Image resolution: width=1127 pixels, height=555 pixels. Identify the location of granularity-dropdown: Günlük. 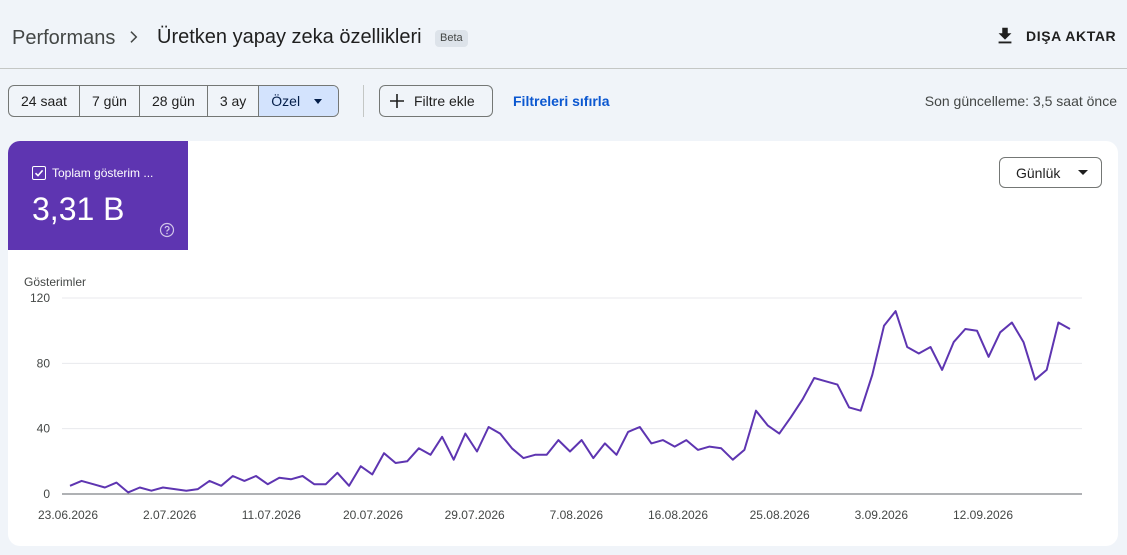
(1050, 172).